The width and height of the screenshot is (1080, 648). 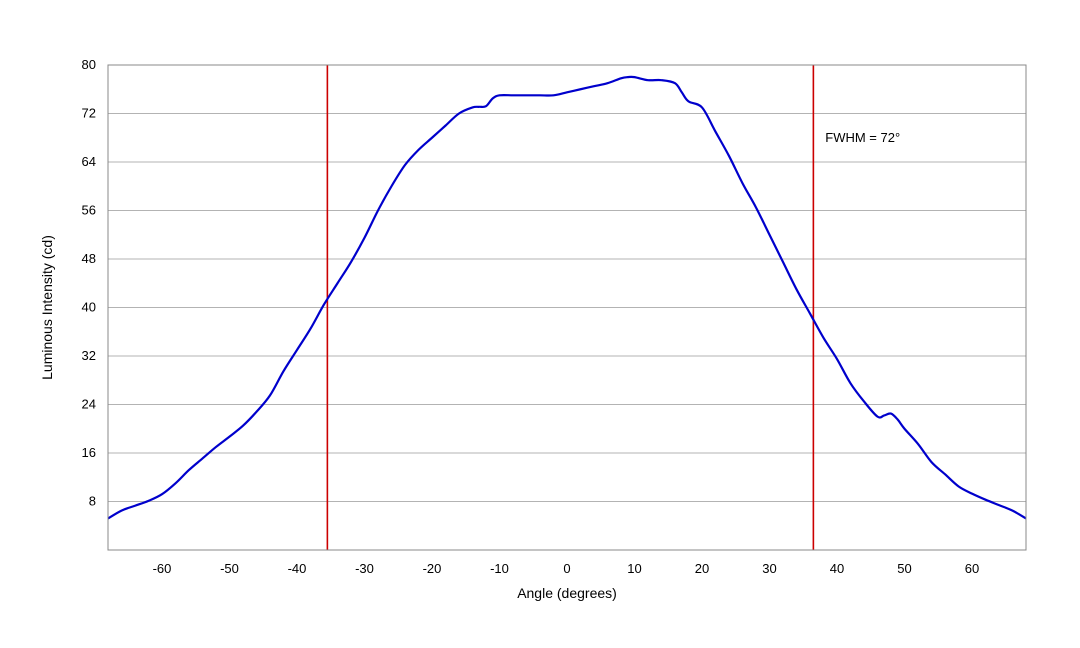 I want to click on y-tick-label: 40, so click(x=89, y=307).